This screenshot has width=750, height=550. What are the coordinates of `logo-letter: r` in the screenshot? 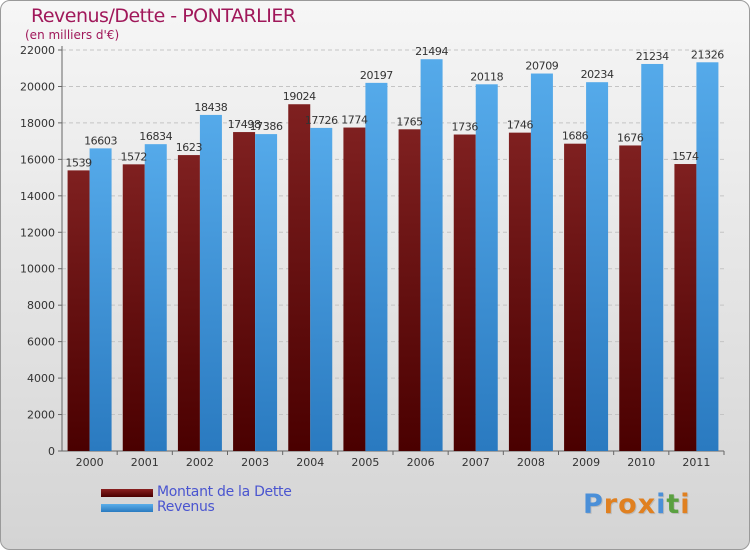 It's located at (611, 504).